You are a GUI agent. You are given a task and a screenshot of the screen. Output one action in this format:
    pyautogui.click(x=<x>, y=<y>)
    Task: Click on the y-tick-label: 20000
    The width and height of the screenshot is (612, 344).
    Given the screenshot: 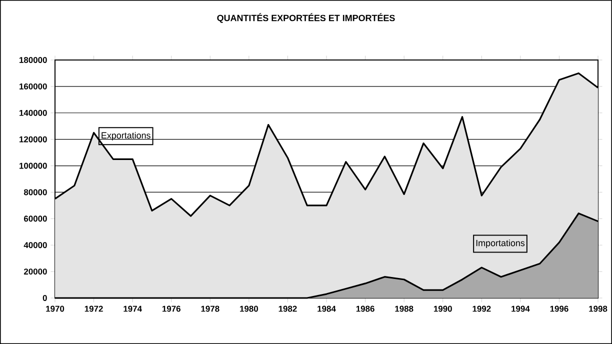 What is the action you would take?
    pyautogui.click(x=35, y=271)
    